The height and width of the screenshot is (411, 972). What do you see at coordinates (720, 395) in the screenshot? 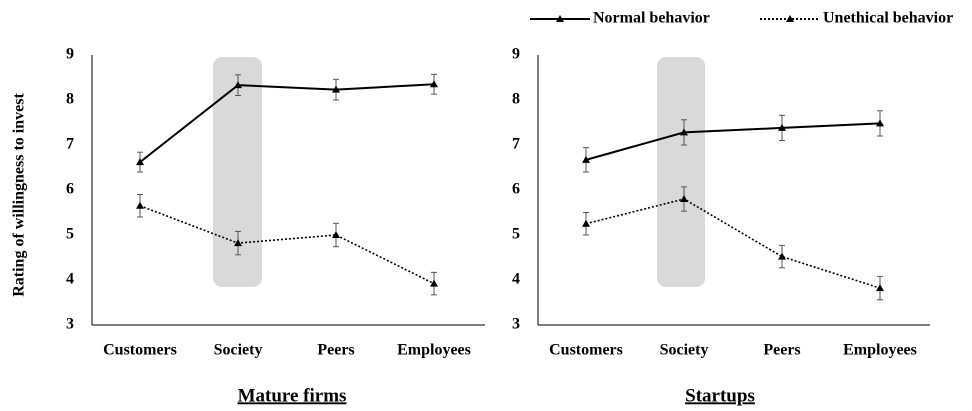
I see `chart-title: Startups` at bounding box center [720, 395].